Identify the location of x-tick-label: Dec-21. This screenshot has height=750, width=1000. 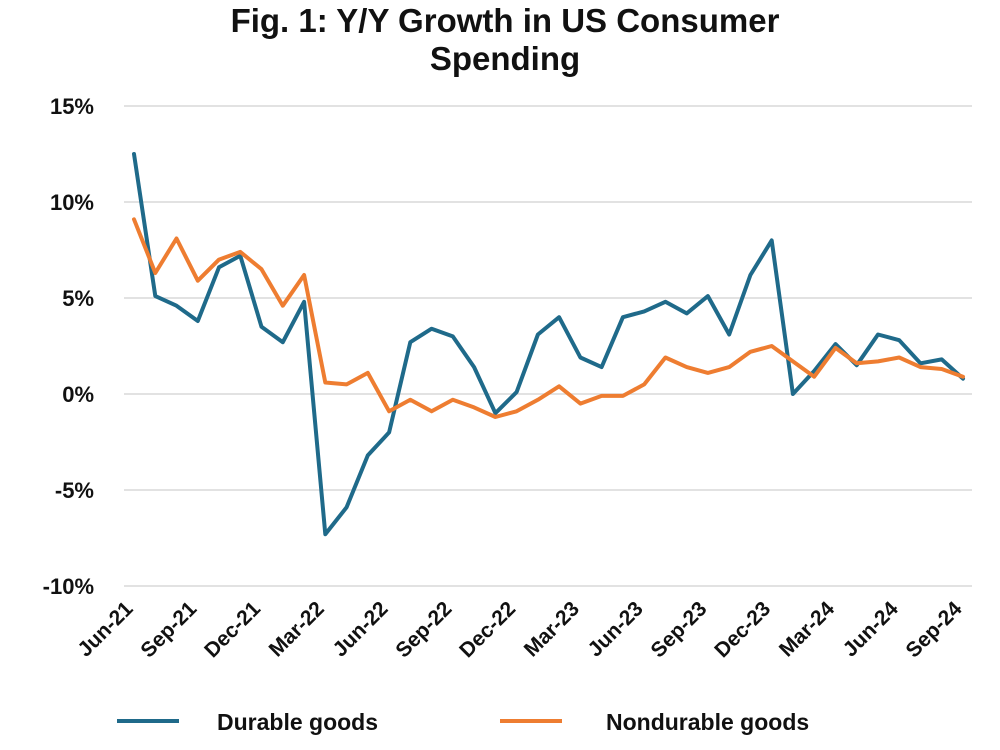
(232, 629).